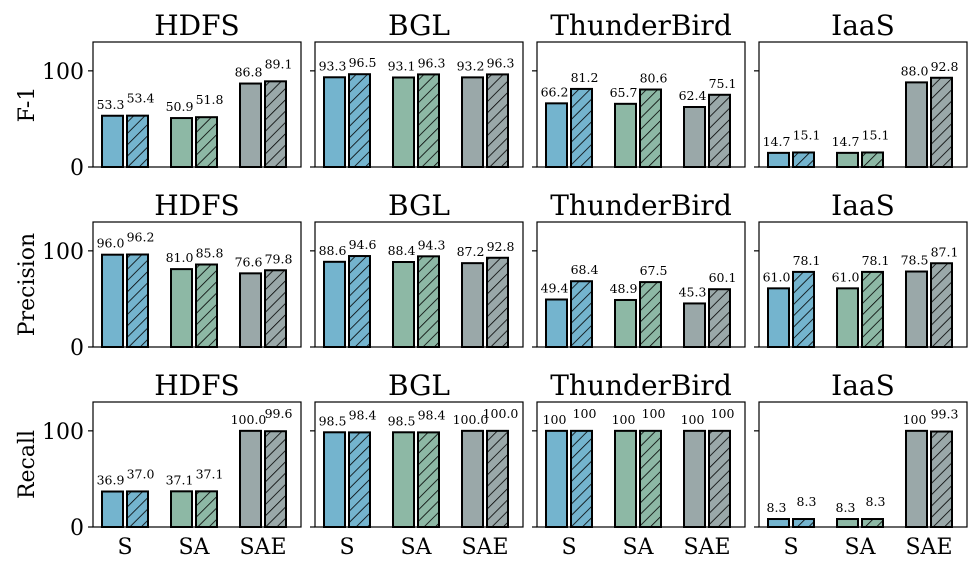 The height and width of the screenshot is (570, 976). Describe the element at coordinates (141, 473) in the screenshot. I see `data-label-s-hatched: 37.0` at that location.